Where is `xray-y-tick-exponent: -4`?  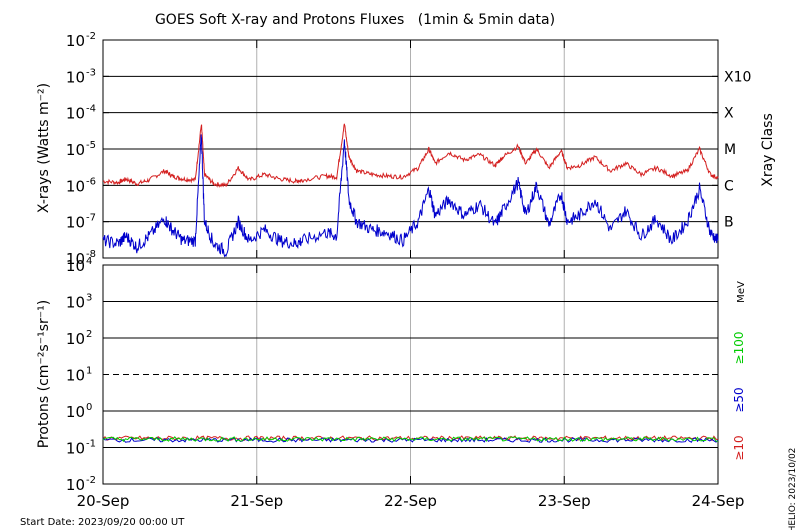
xray-y-tick-exponent: -4 is located at coordinates (91, 109).